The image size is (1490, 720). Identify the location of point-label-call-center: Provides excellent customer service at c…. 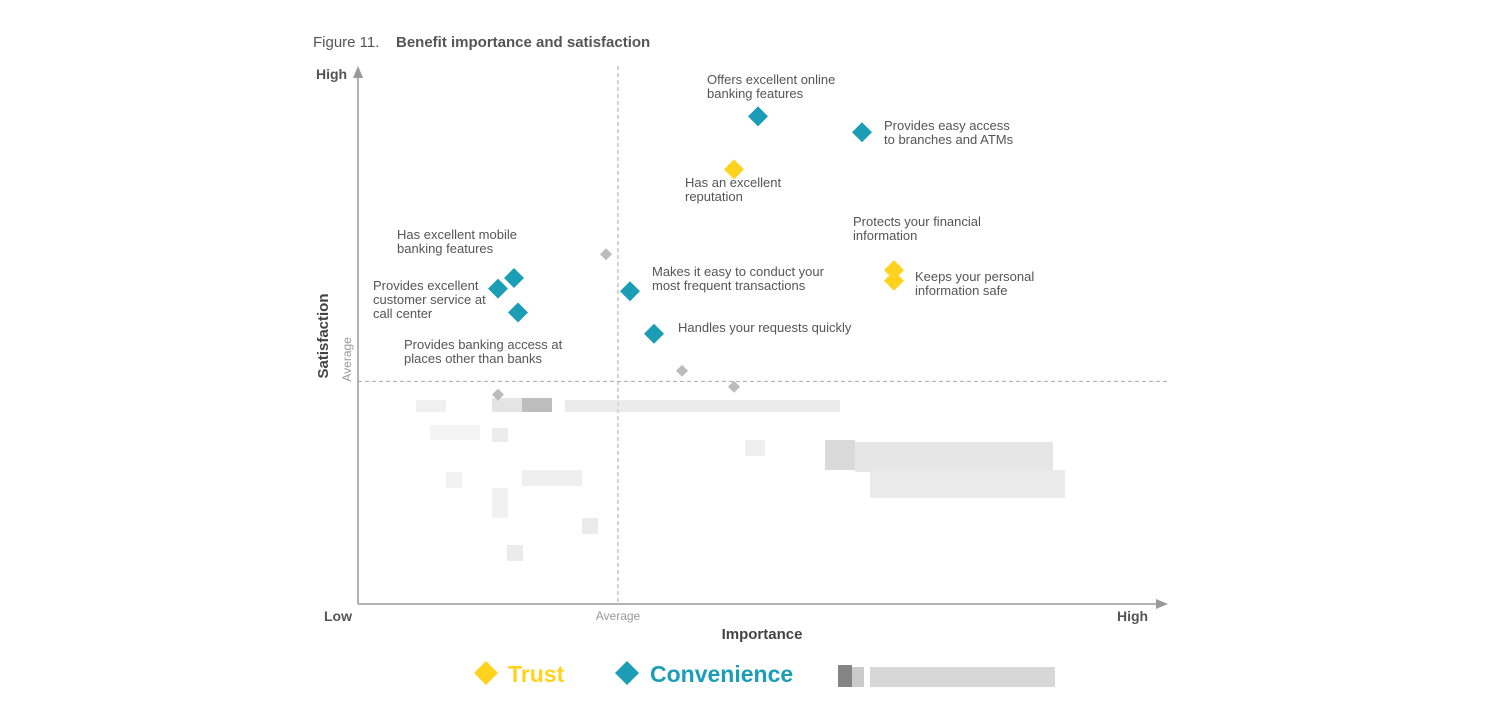
(429, 299).